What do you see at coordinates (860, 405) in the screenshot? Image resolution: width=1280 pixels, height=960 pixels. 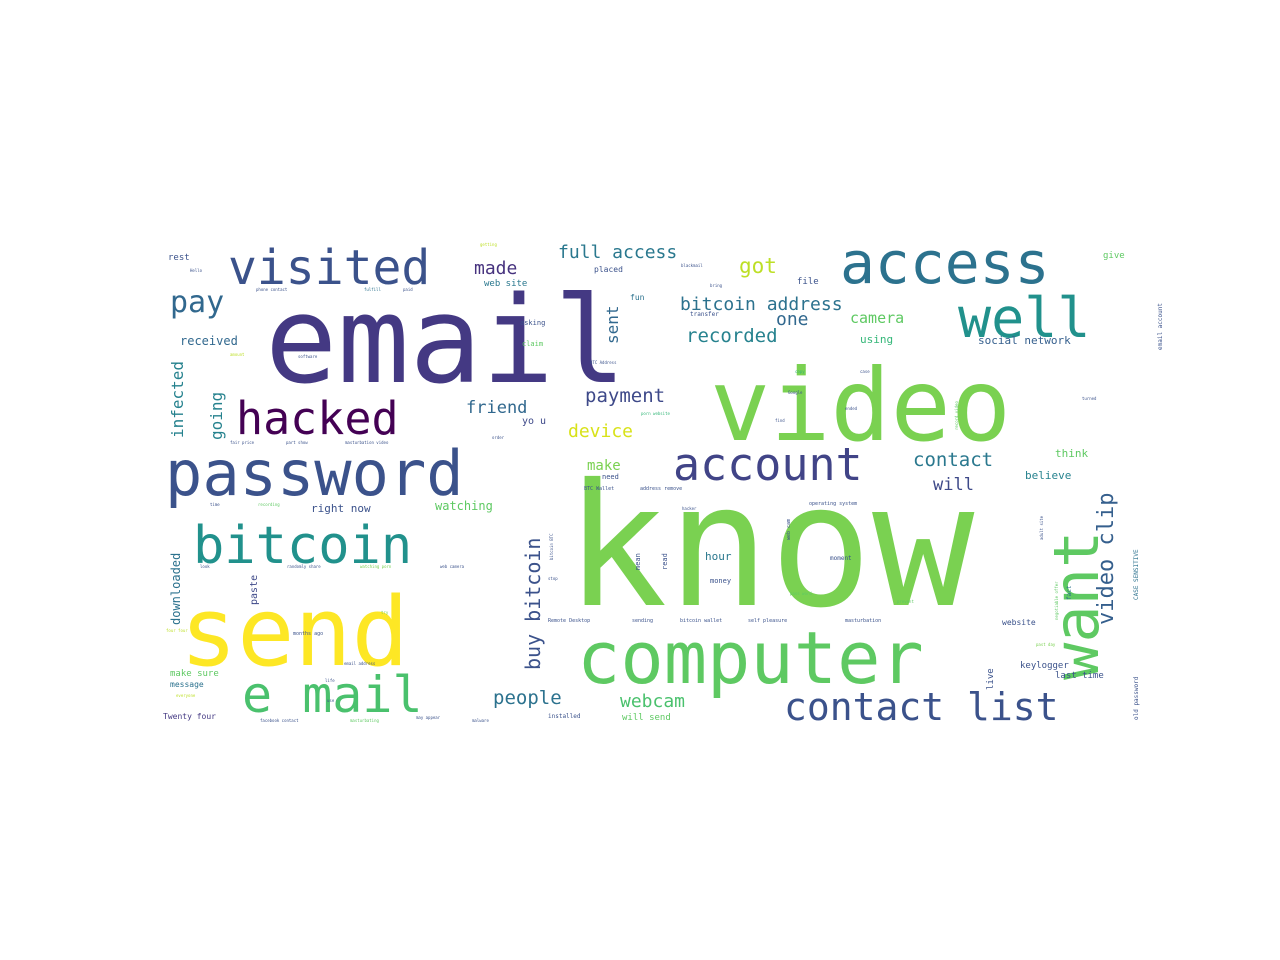 I see `word-cloud-word: video` at bounding box center [860, 405].